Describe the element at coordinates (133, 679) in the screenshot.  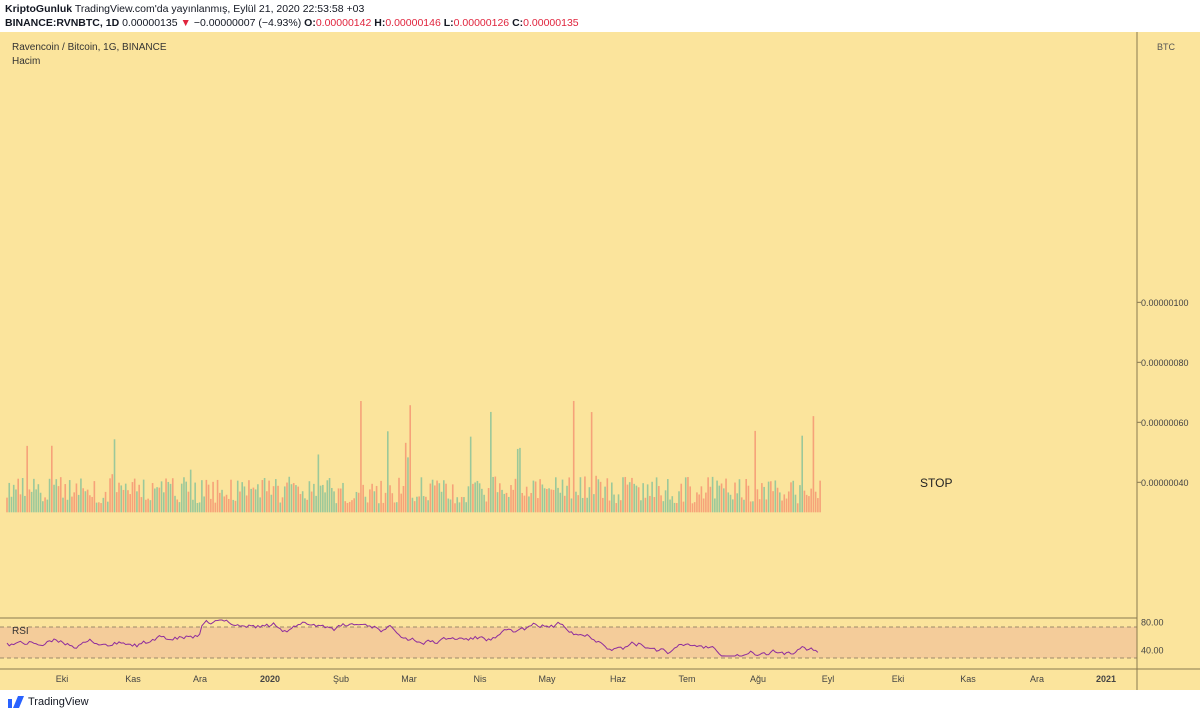
I see `time-tick-label: Kas` at that location.